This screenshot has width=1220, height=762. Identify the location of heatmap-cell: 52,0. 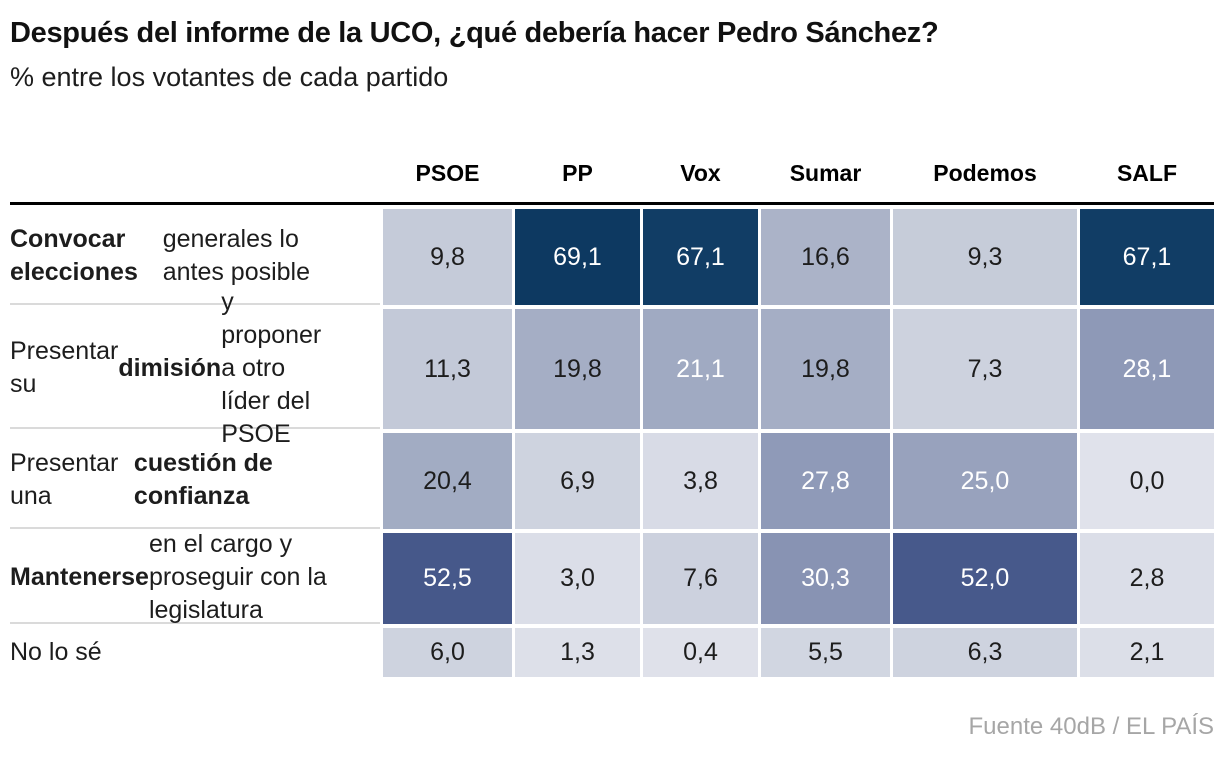
(985, 578).